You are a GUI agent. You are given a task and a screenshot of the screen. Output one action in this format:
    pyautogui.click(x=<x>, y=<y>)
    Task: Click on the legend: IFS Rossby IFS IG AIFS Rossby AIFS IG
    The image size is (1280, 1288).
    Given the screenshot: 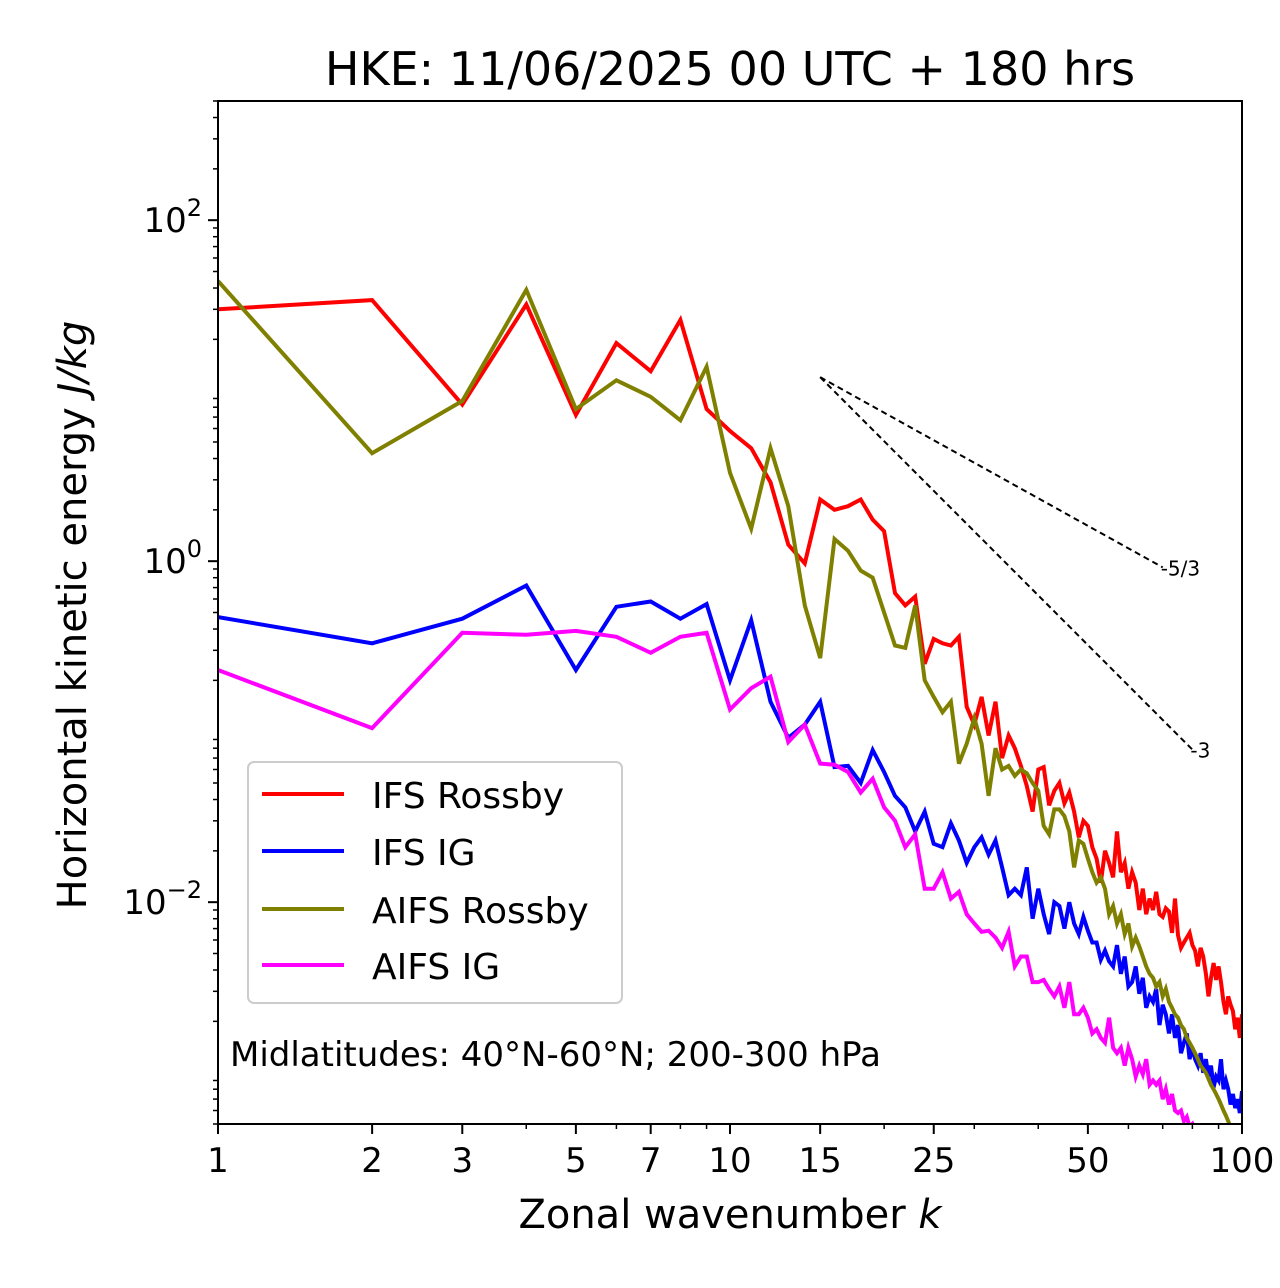 What is the action you would take?
    pyautogui.click(x=435, y=882)
    